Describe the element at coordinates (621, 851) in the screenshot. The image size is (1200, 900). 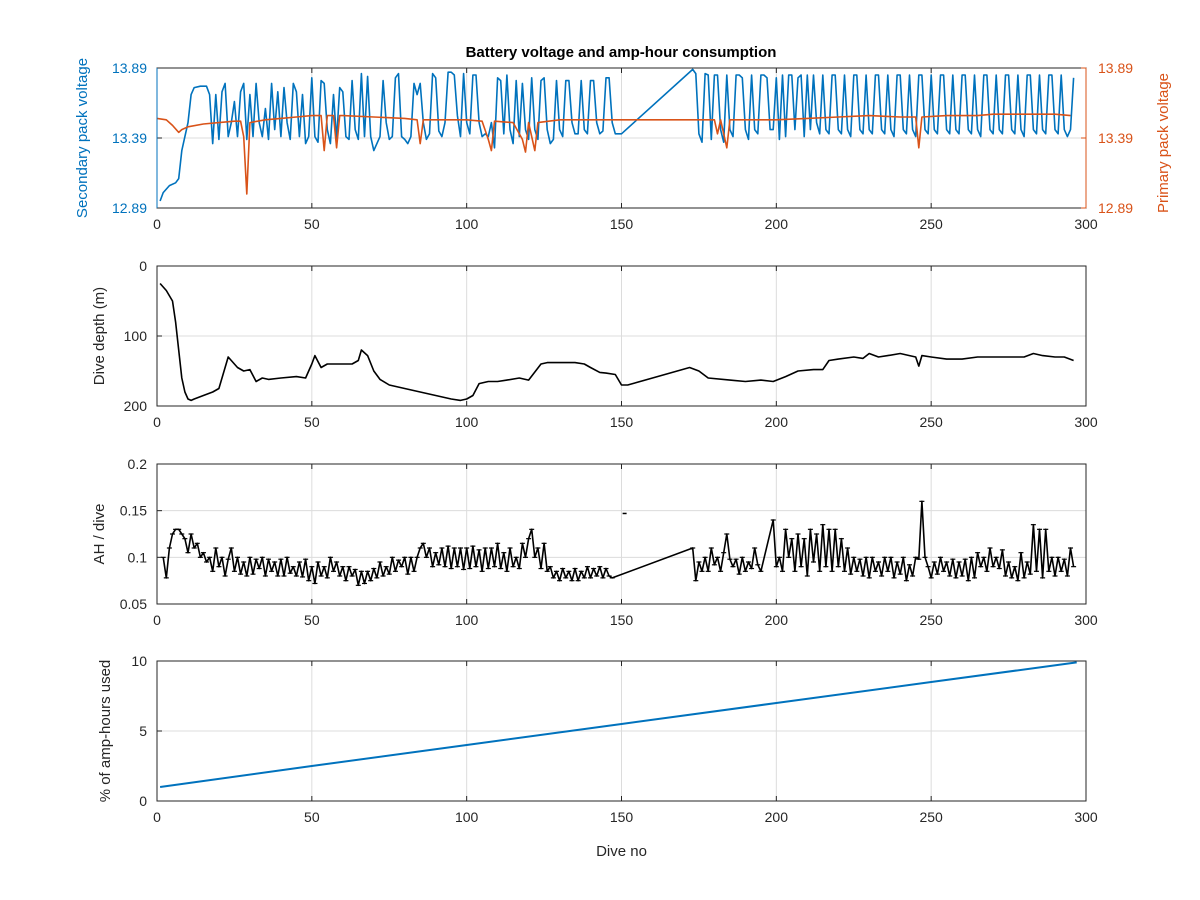
I see `x-axis-label: Dive no` at that location.